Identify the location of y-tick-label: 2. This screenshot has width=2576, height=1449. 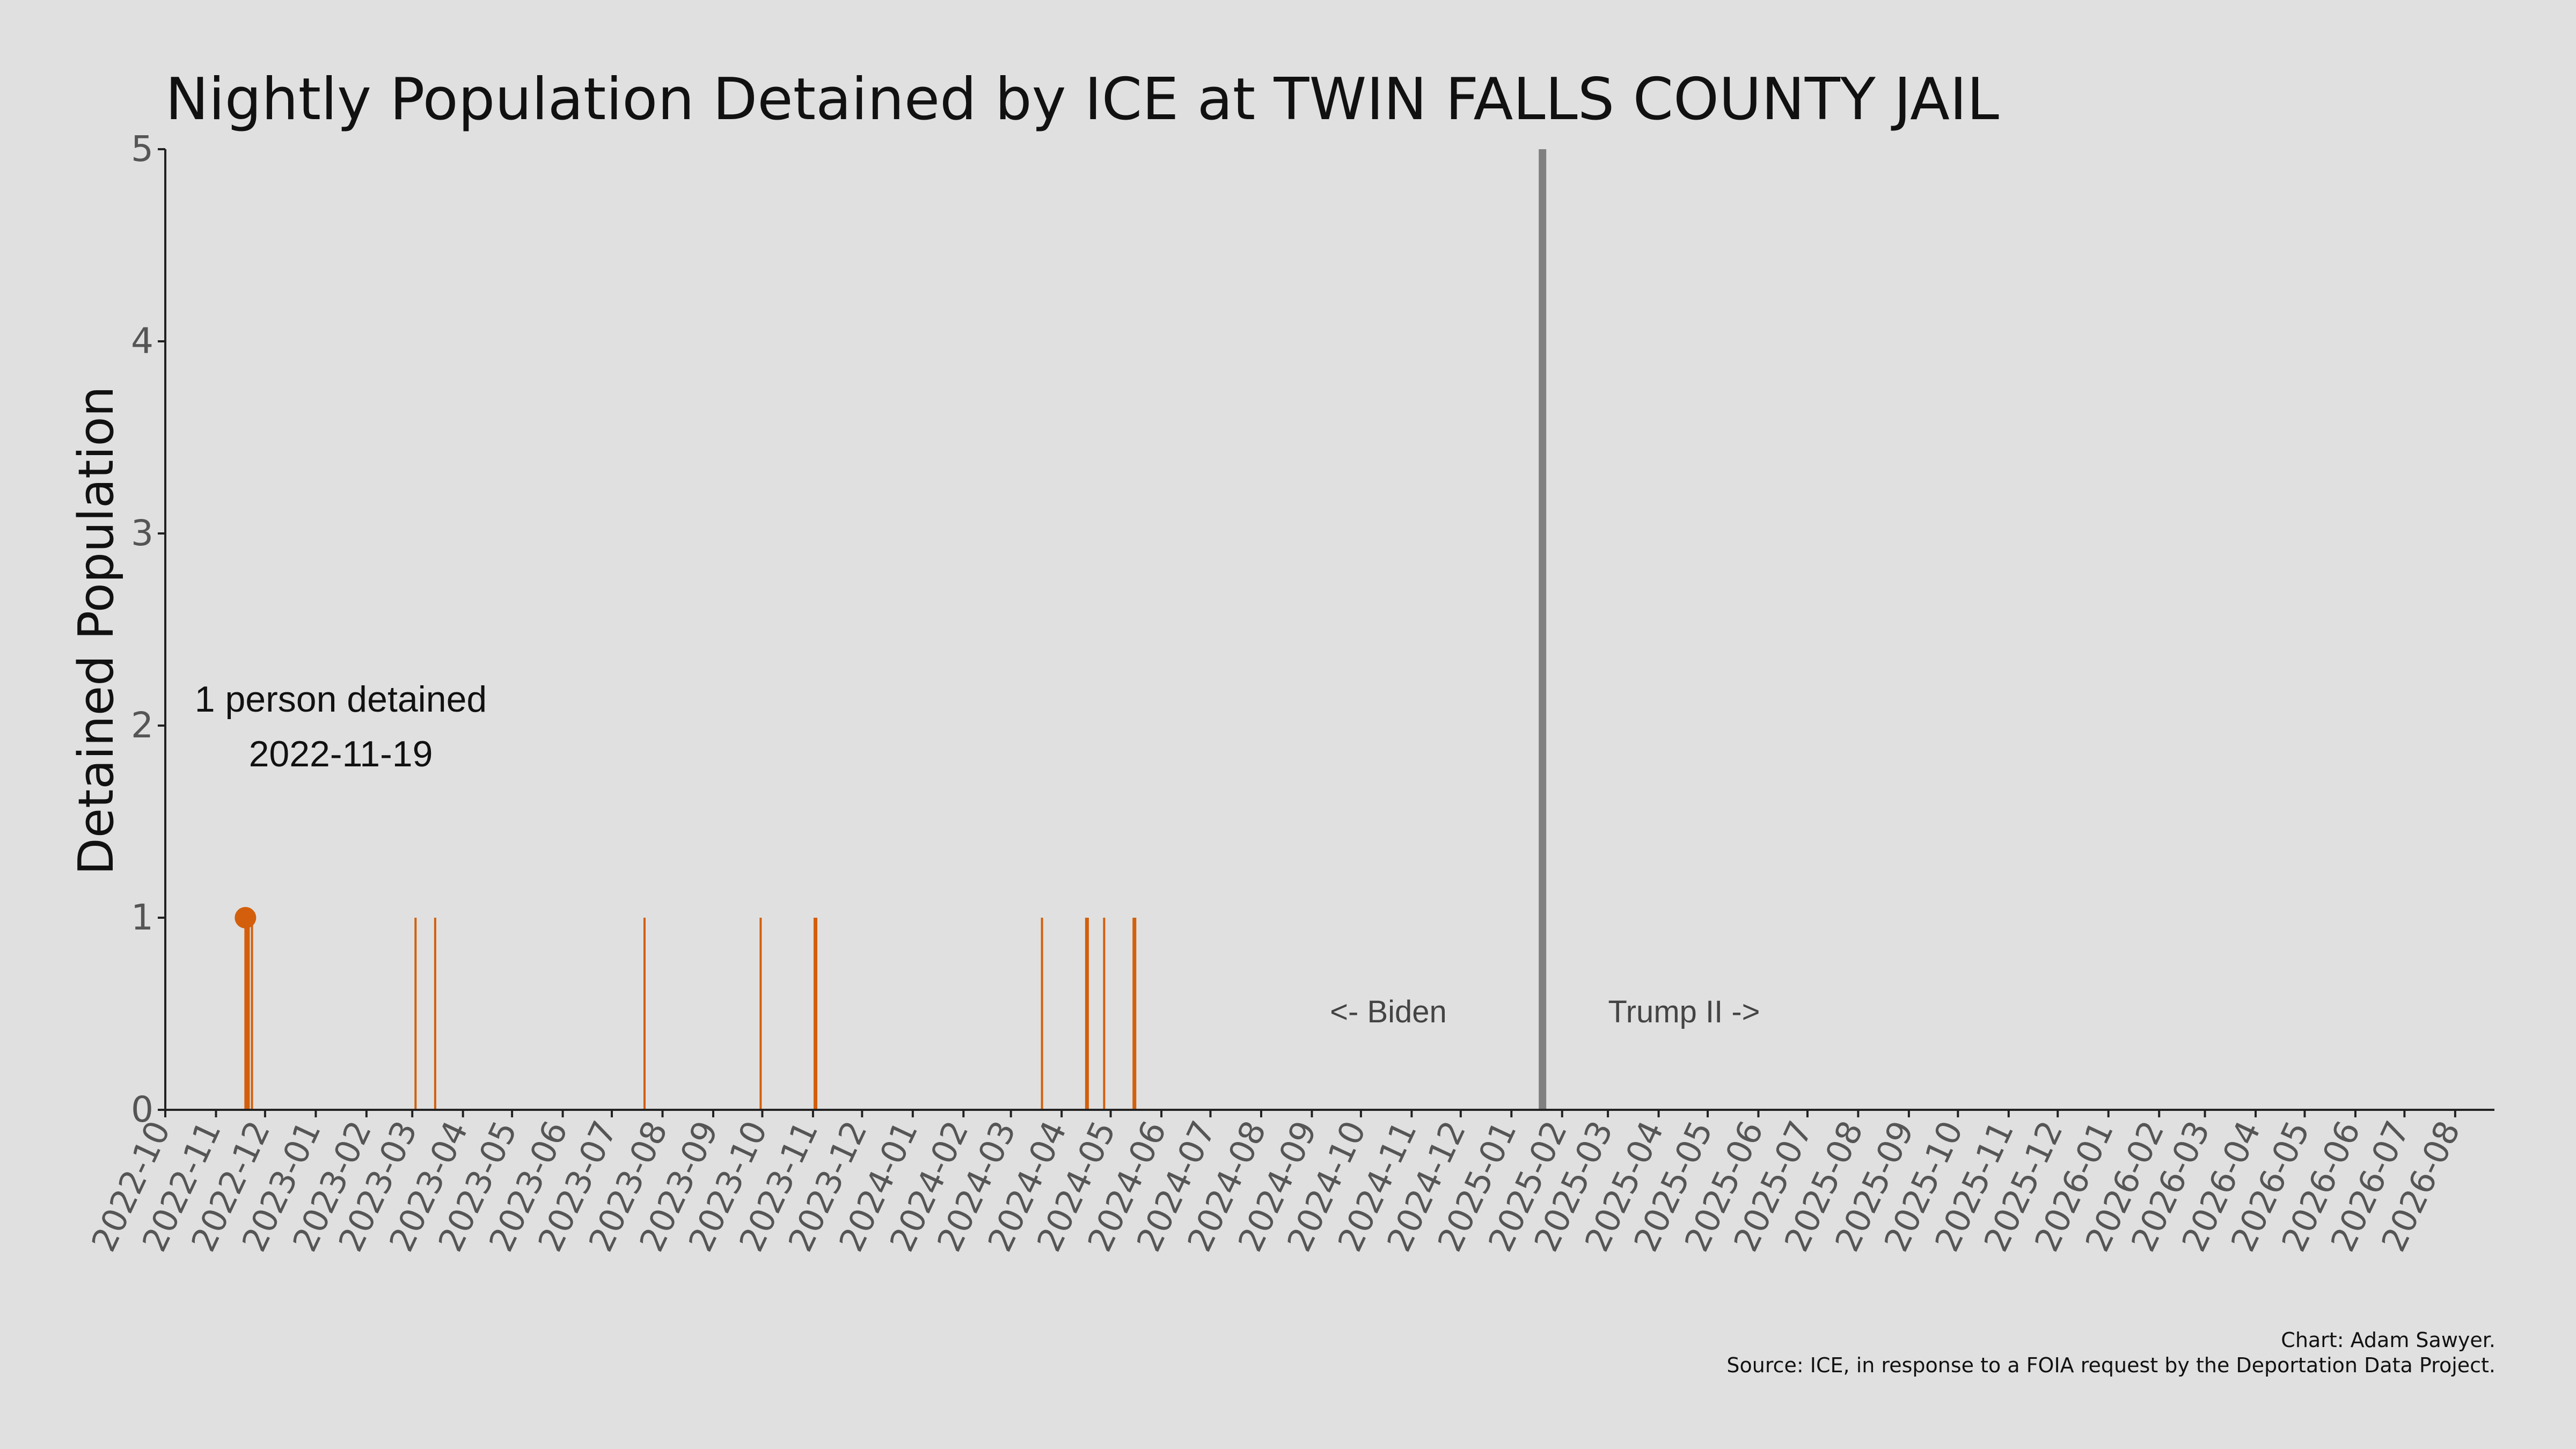
(142, 725).